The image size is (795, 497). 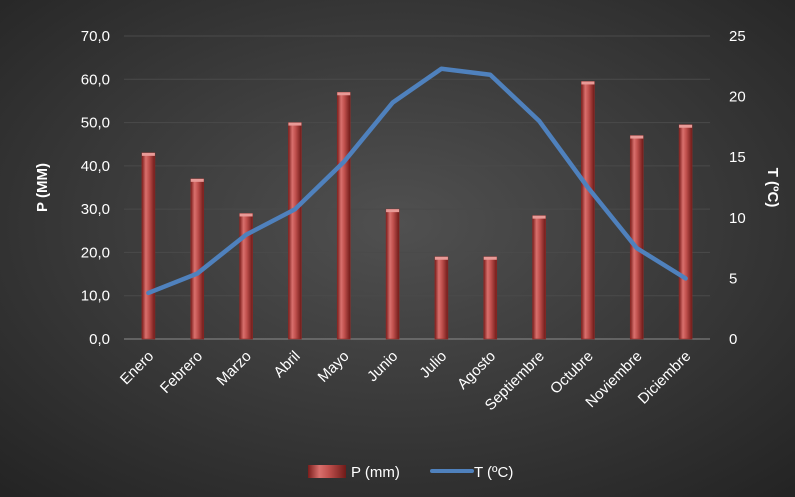 I want to click on y2-tick-label: 10, so click(x=737, y=218).